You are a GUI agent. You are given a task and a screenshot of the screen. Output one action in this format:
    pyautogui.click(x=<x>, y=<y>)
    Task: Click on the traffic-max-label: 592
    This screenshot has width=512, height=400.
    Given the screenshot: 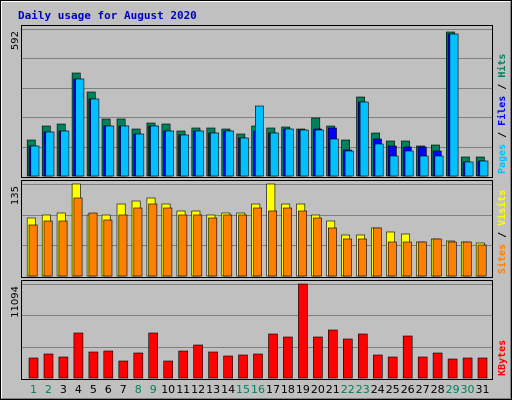 What is the action you would take?
    pyautogui.click(x=15, y=40)
    